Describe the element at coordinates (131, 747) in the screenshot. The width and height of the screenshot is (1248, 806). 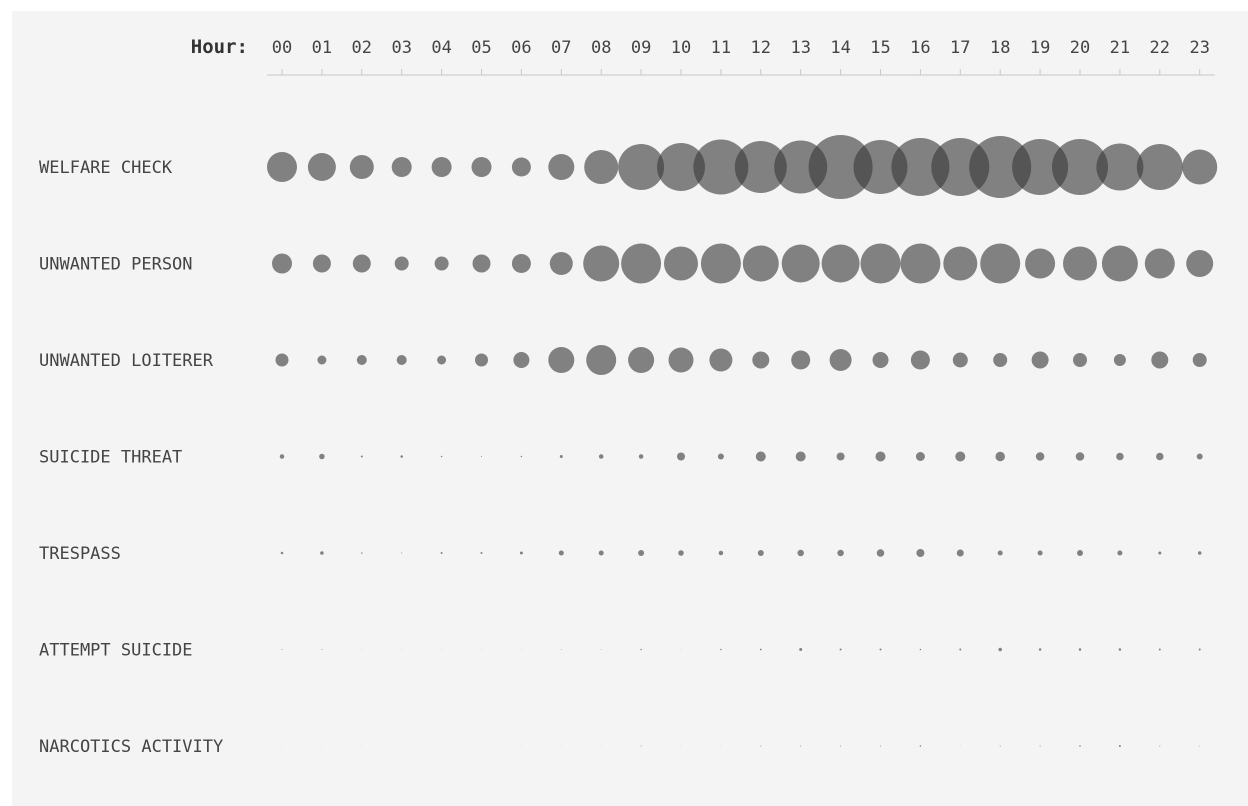
I see `category-label: NARCOTICS ACTIVITY` at that location.